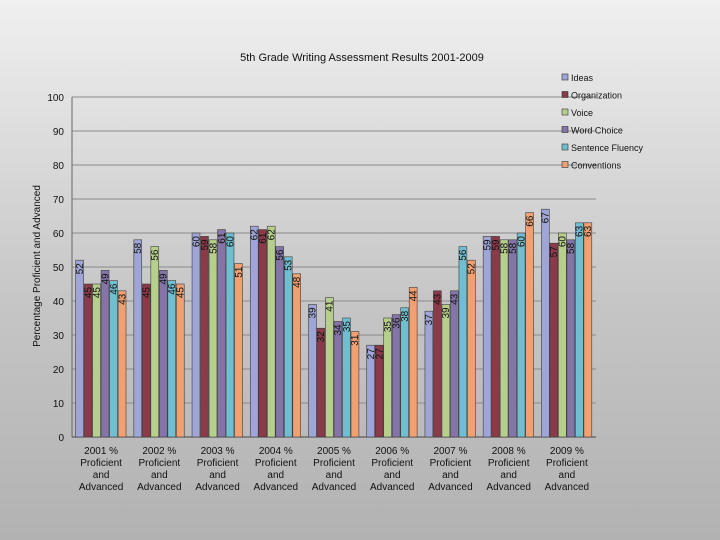 The width and height of the screenshot is (720, 540). I want to click on legend-item: Word Choice, so click(592, 131).